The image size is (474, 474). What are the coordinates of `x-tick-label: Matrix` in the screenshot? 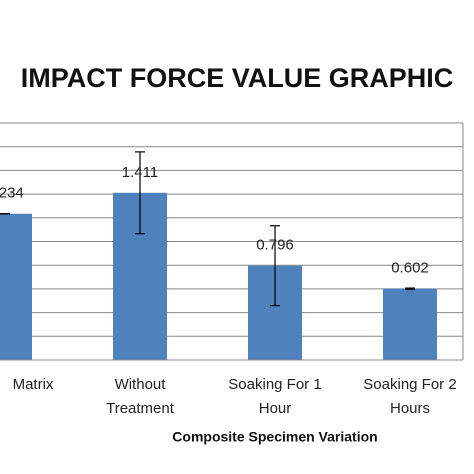 It's located at (33, 384).